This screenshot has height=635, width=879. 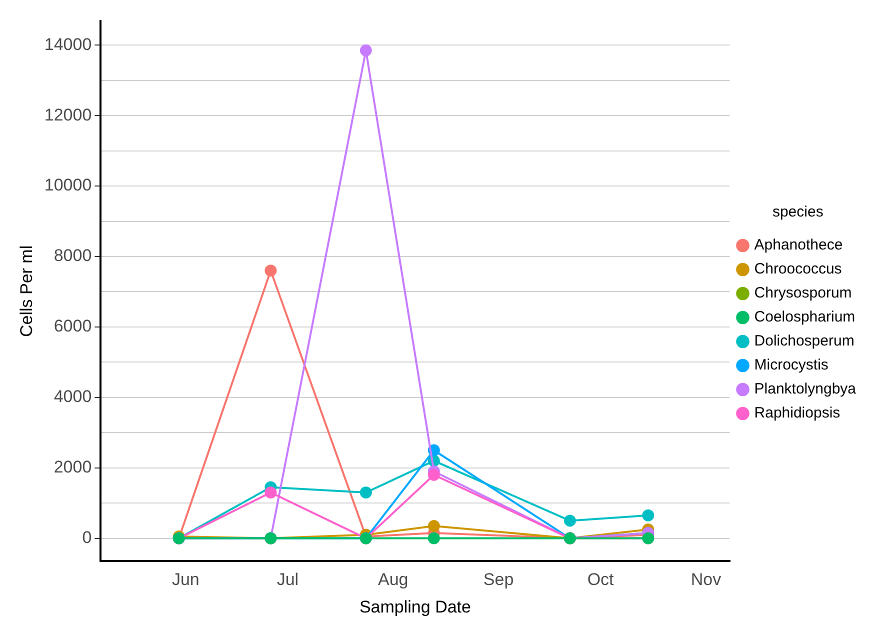 What do you see at coordinates (798, 269) in the screenshot?
I see `legend-label: Chroococcus` at bounding box center [798, 269].